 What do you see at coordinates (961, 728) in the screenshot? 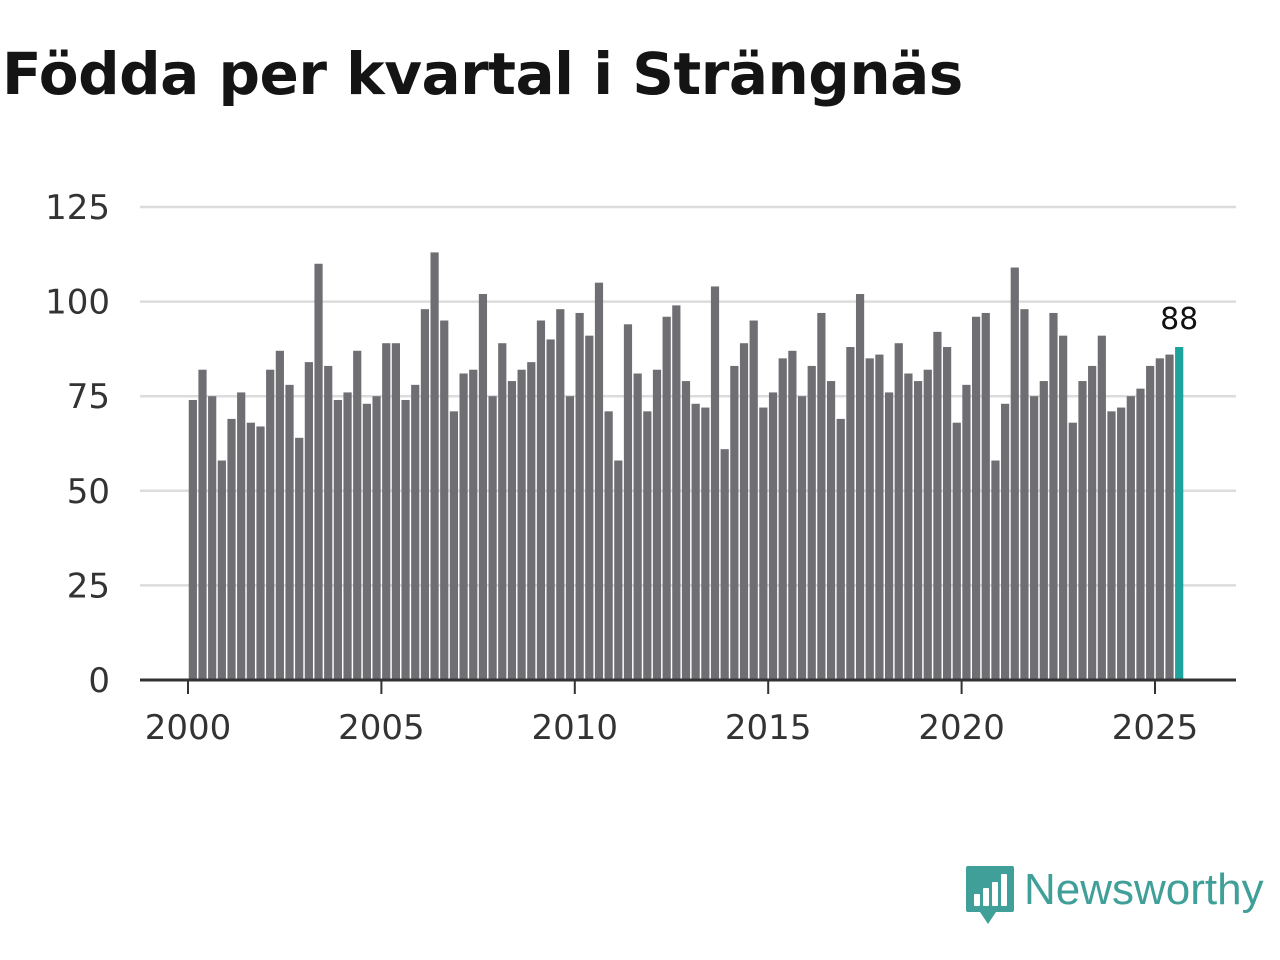
I see `x-tick-label: 2020` at bounding box center [961, 728].